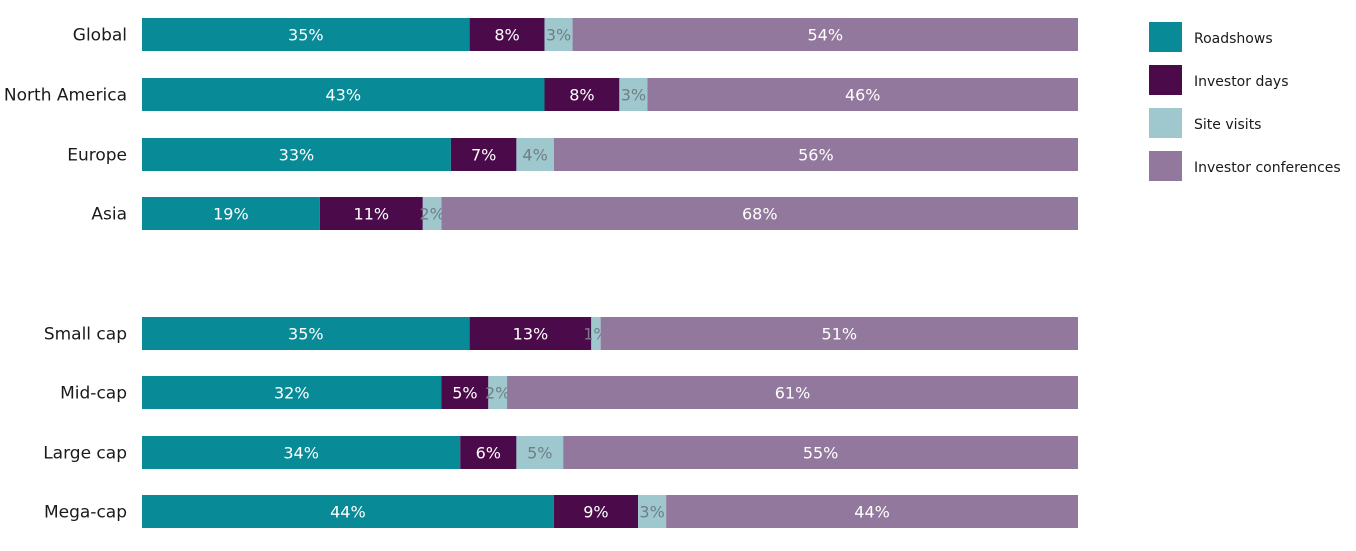  I want to click on bar-row-asia: Asia 19% 11% 2% 68%, so click(584, 213).